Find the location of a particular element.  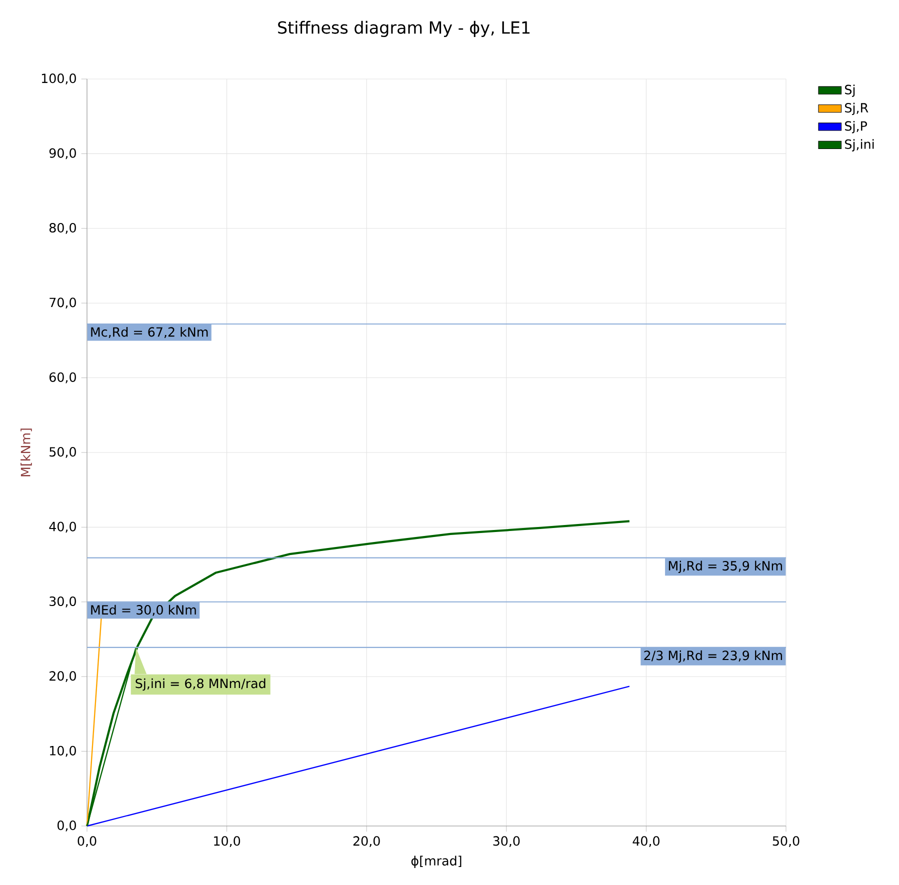

y-tick-label: 40,0 is located at coordinates (62, 527).